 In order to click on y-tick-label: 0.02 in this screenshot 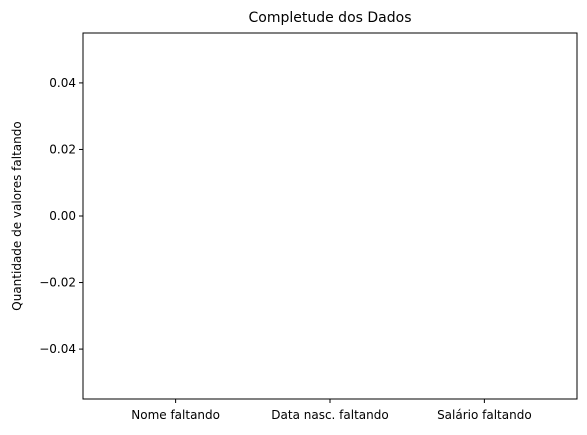, I will do `click(62, 149)`.